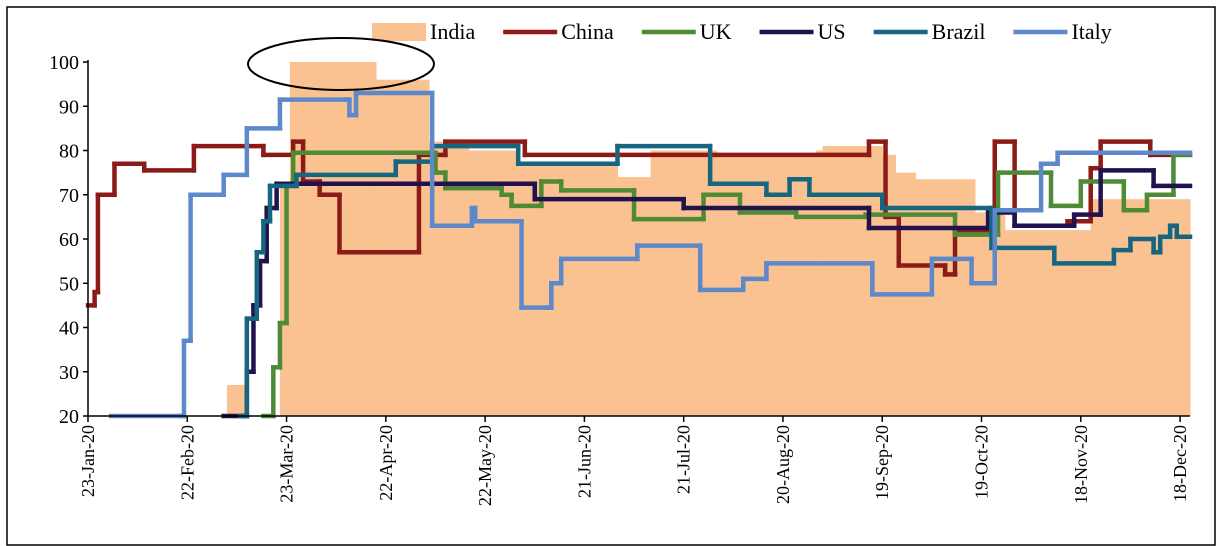 Image resolution: width=1222 pixels, height=546 pixels. Describe the element at coordinates (88, 461) in the screenshot. I see `x-tick-label: 23-Jan-20` at that location.